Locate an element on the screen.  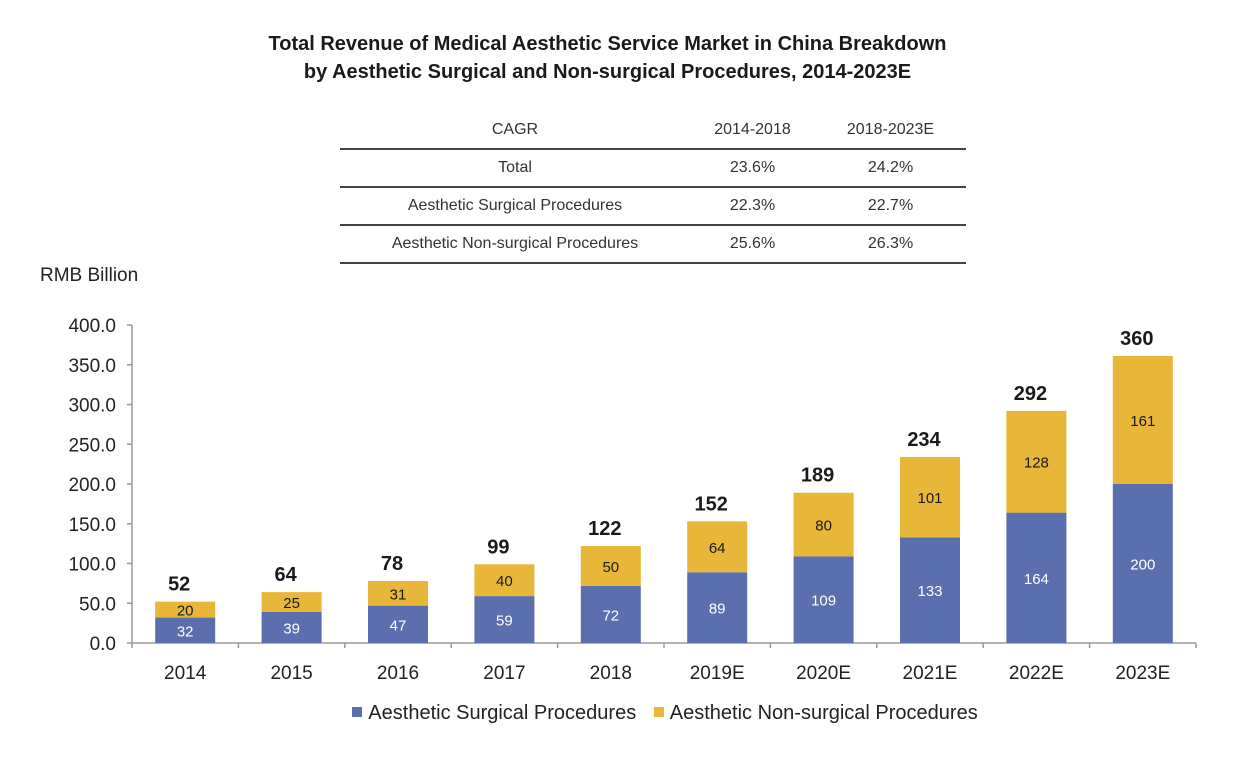
data-label-non-surgical: 161 is located at coordinates (1142, 421).